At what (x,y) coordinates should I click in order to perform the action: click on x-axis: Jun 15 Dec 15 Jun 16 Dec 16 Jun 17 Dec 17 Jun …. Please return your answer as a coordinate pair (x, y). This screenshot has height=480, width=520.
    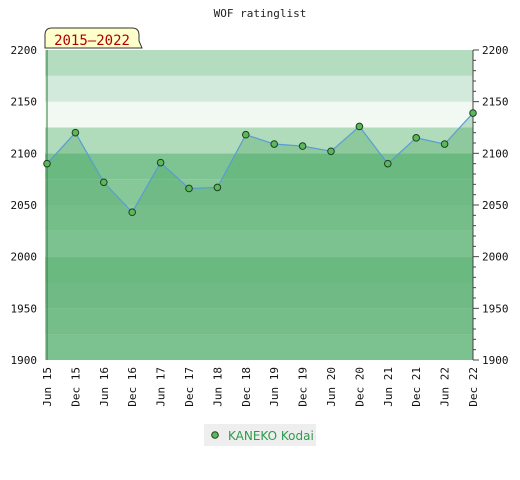
    Looking at the image, I should click on (260, 387).